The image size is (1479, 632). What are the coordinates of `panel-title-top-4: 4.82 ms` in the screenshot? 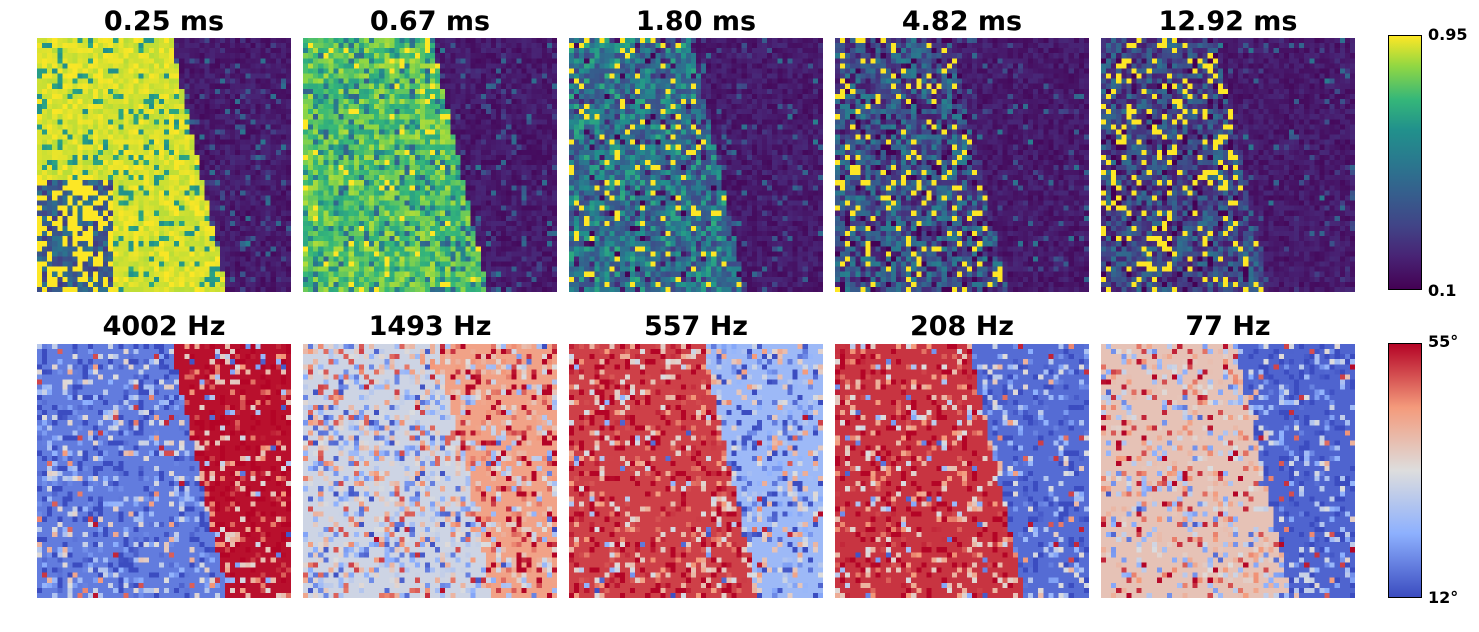 It's located at (962, 21).